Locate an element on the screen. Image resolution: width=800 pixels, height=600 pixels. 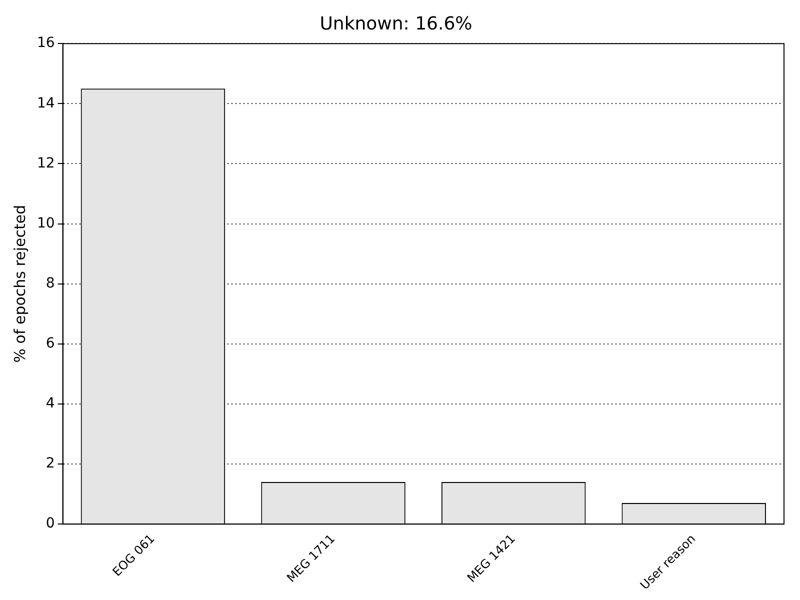
y-tick-label: 14 is located at coordinates (45, 103).